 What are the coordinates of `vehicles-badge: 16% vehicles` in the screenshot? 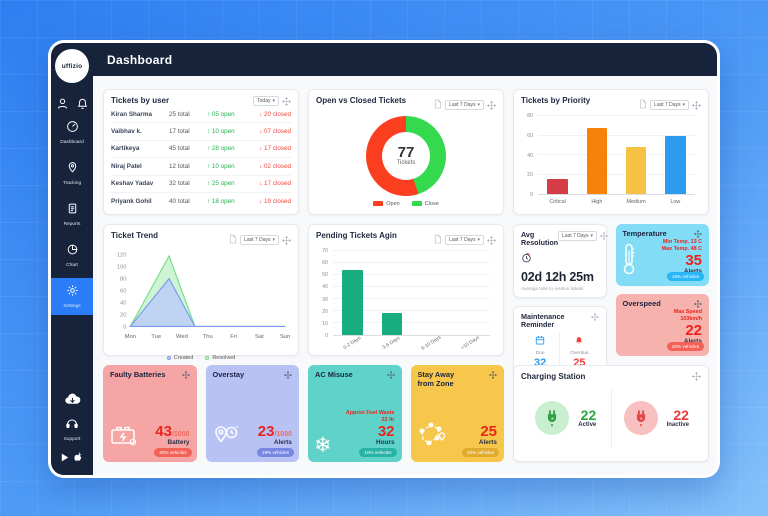 It's located at (685, 276).